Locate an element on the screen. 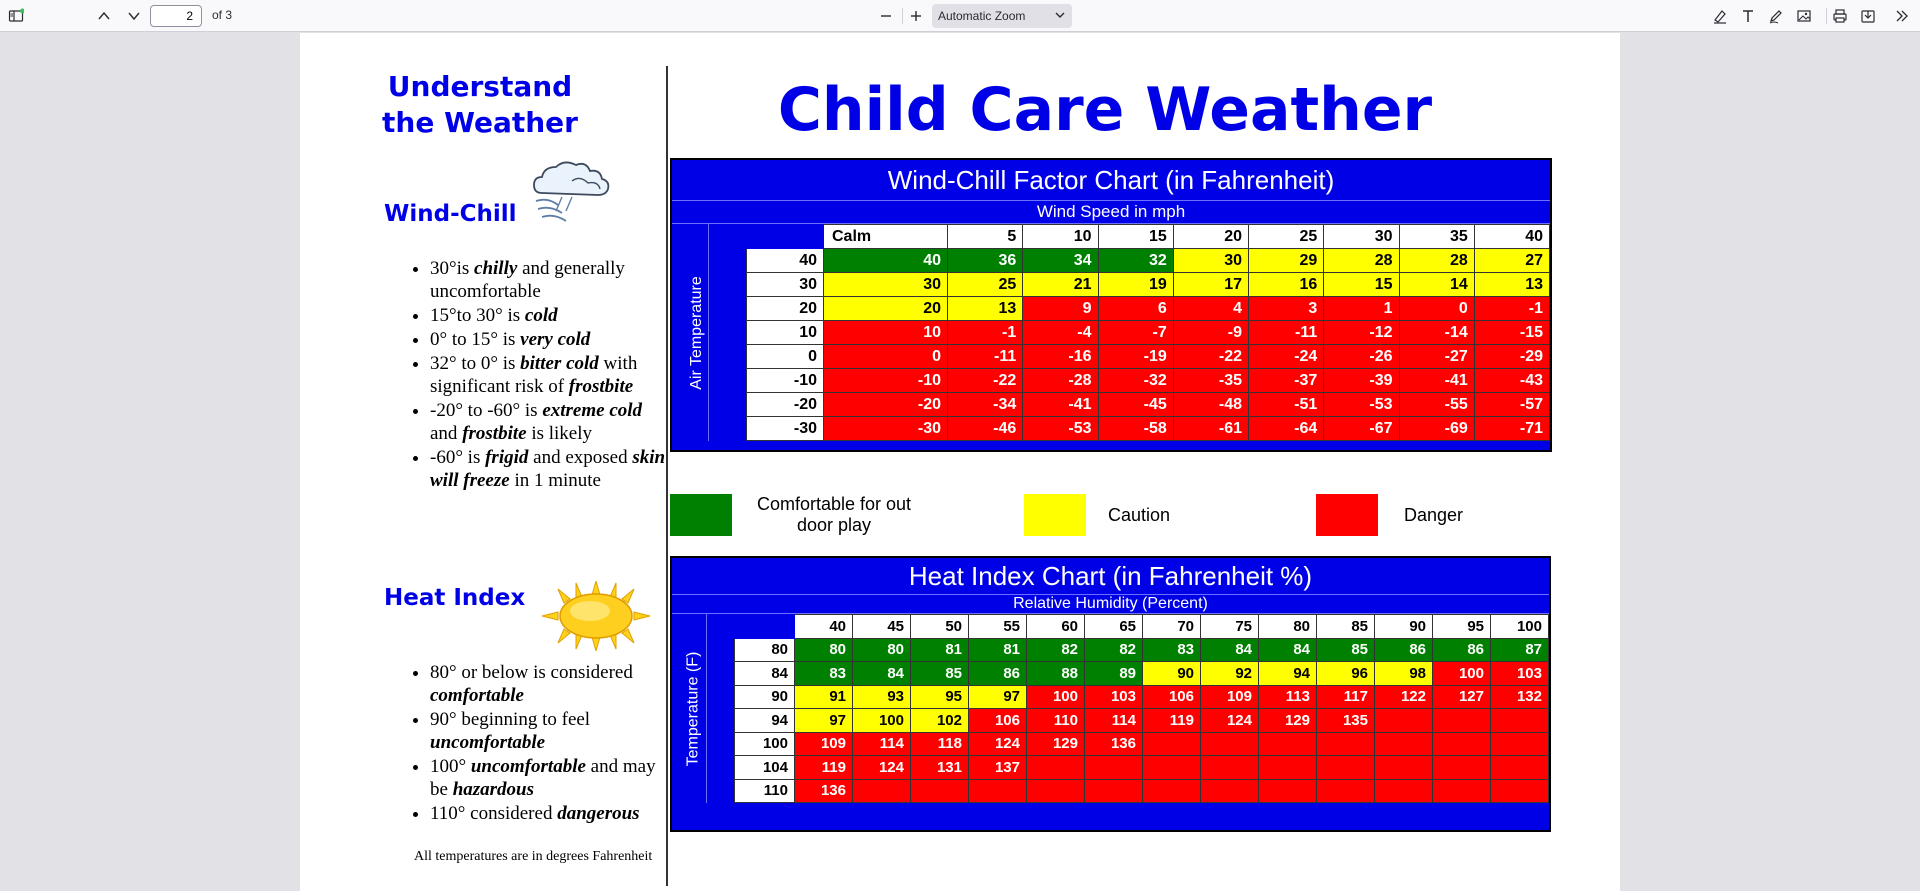 This screenshot has width=1920, height=891. heat-column-header: 40 is located at coordinates (823, 626).